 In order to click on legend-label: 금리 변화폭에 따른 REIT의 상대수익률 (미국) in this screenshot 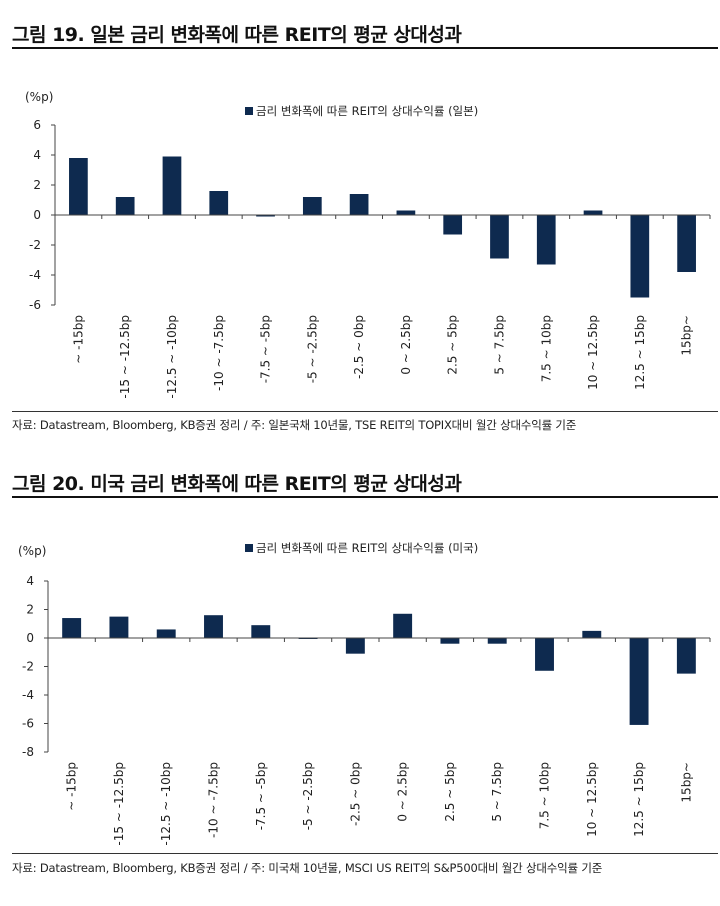, I will do `click(367, 548)`.